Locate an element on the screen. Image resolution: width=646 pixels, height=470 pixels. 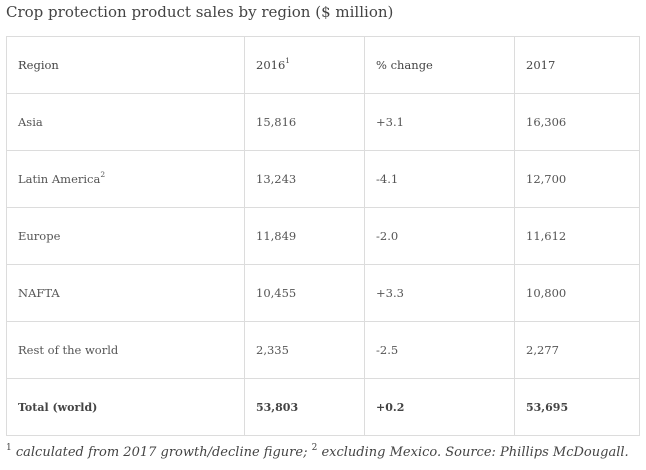
region-label: NAFTA is located at coordinates (39, 293).